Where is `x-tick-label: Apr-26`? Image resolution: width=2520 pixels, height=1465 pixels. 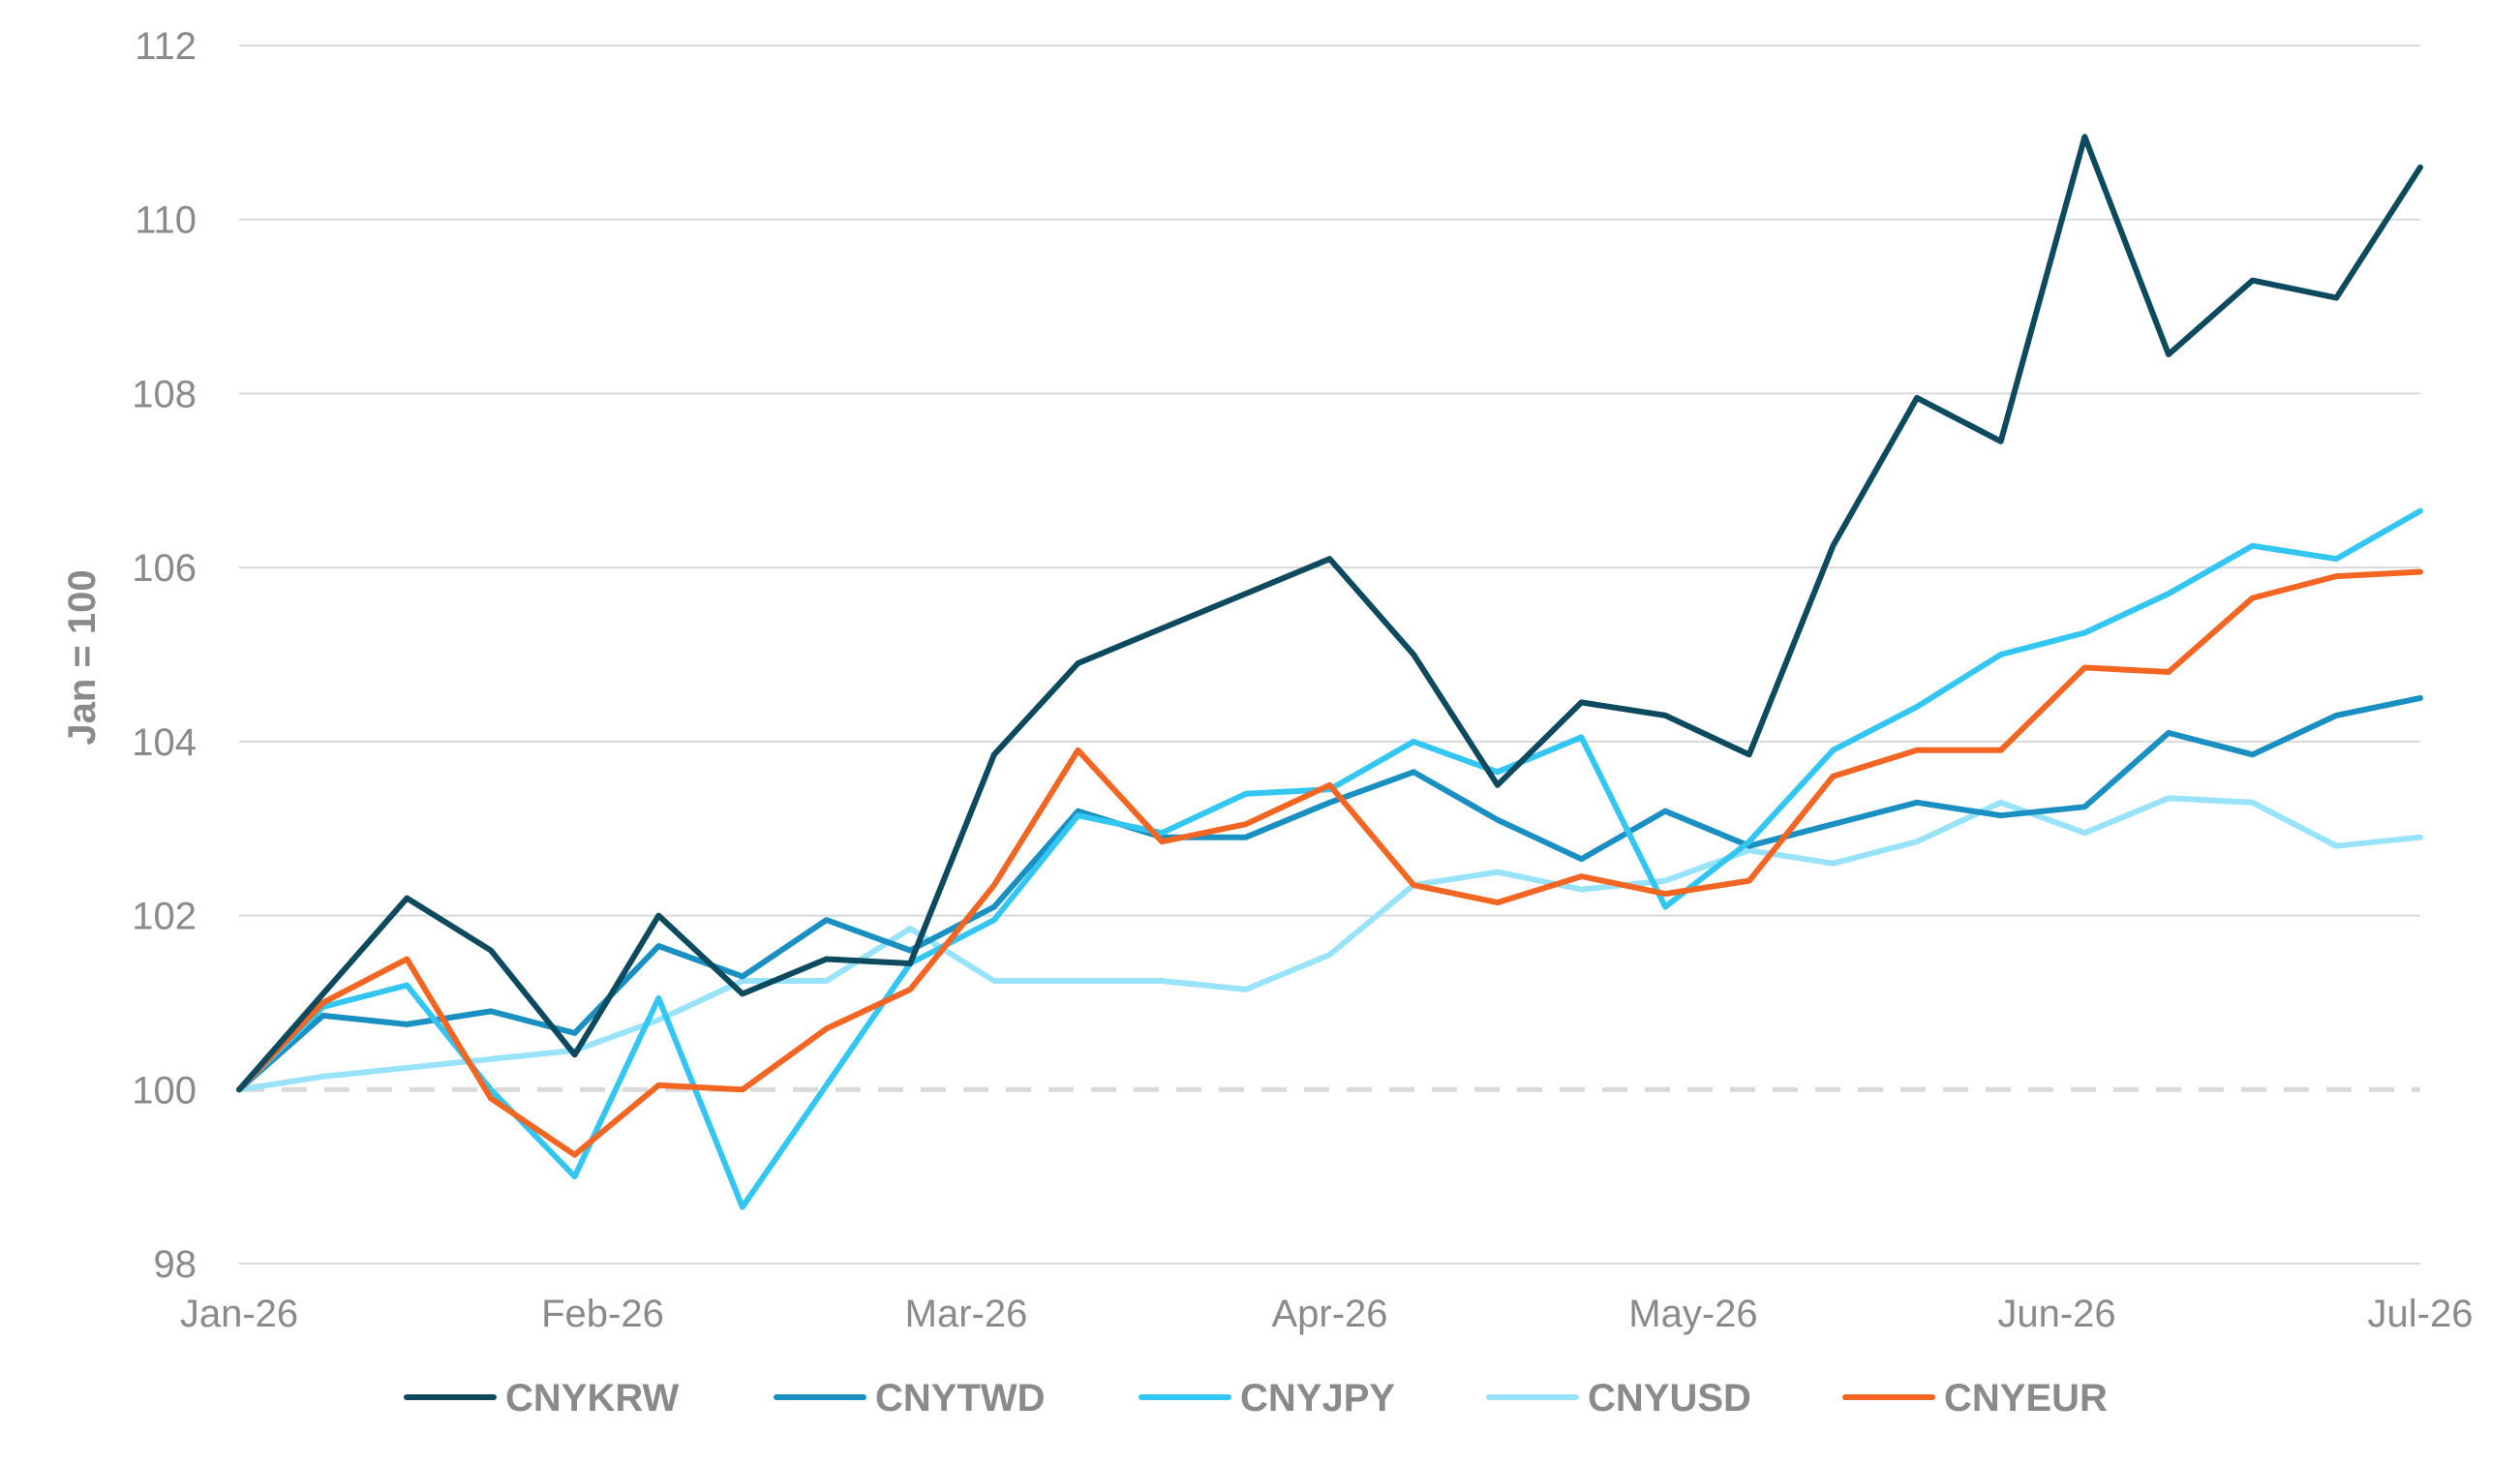
x-tick-label: Apr-26 is located at coordinates (1329, 1314).